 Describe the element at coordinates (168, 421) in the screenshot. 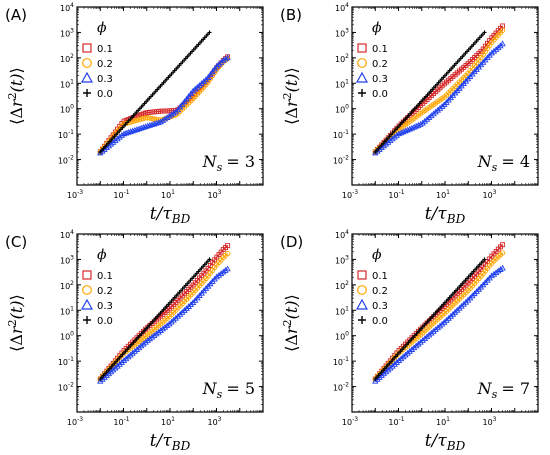

I see `x-tick-label: 10¹` at that location.